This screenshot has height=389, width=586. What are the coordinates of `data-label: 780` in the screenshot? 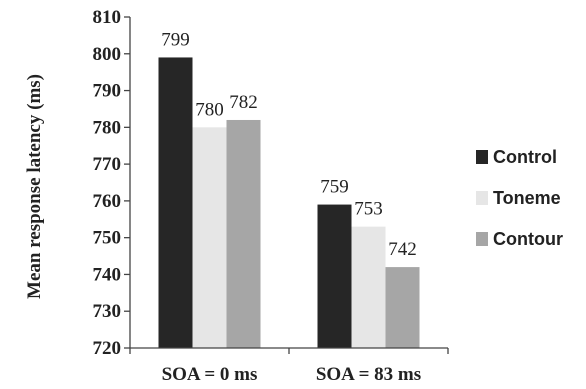 It's located at (209, 109).